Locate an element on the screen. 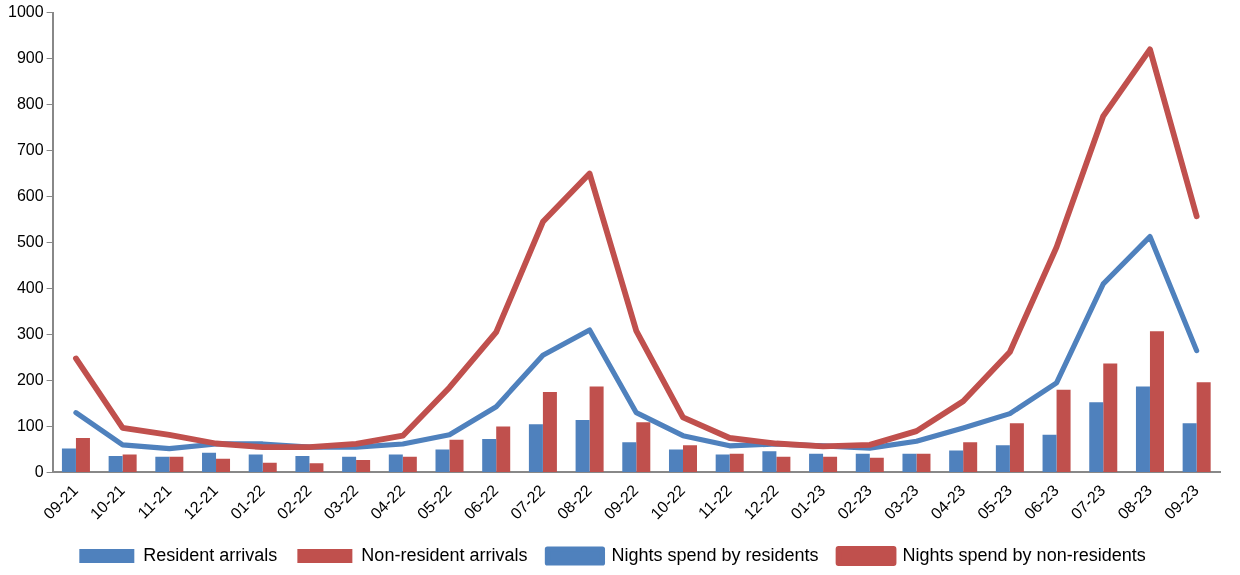 This screenshot has height=575, width=1240. y-tick-label: 300 is located at coordinates (30, 333).